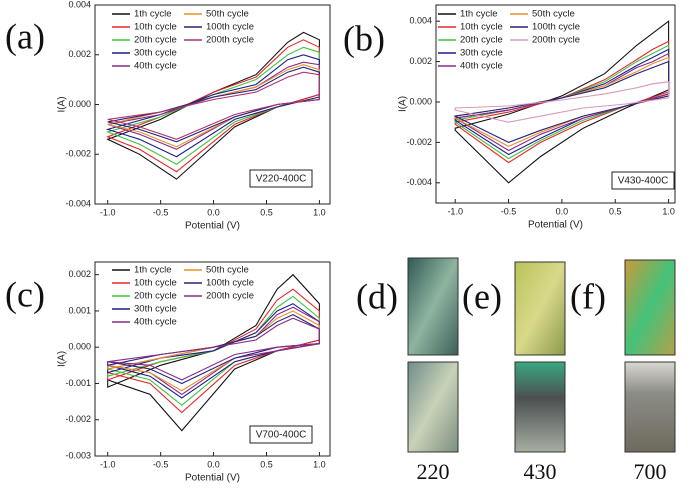 This screenshot has width=699, height=489. What do you see at coordinates (78, 383) in the screenshot?
I see `y-tick-label: -0.001` at bounding box center [78, 383].